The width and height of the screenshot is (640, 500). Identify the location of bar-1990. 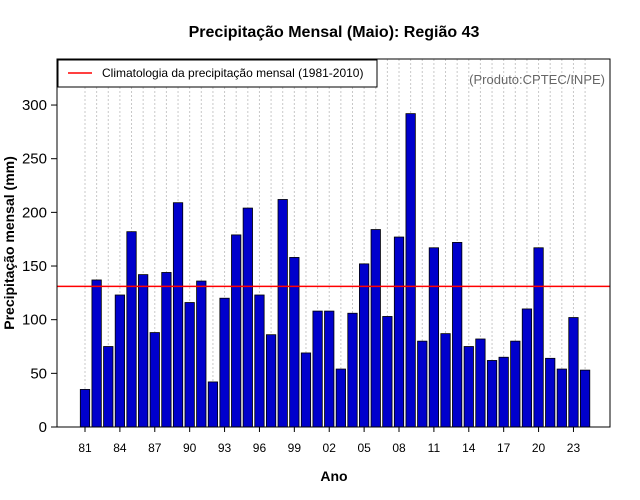
(189, 365).